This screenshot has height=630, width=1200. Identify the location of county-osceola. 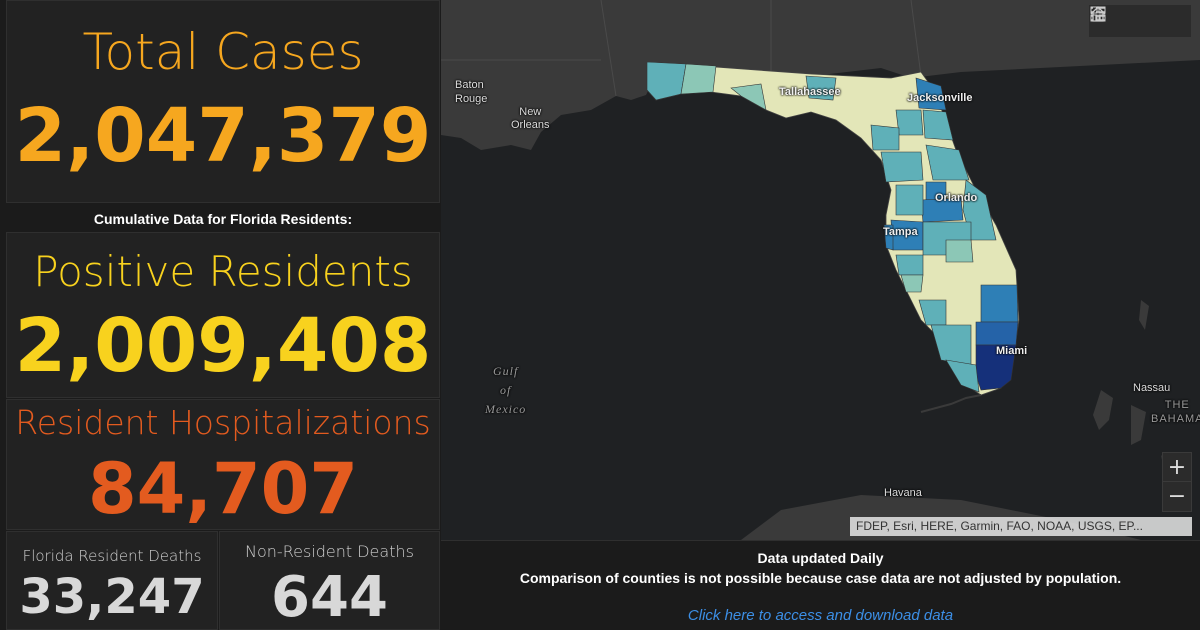
(959, 251).